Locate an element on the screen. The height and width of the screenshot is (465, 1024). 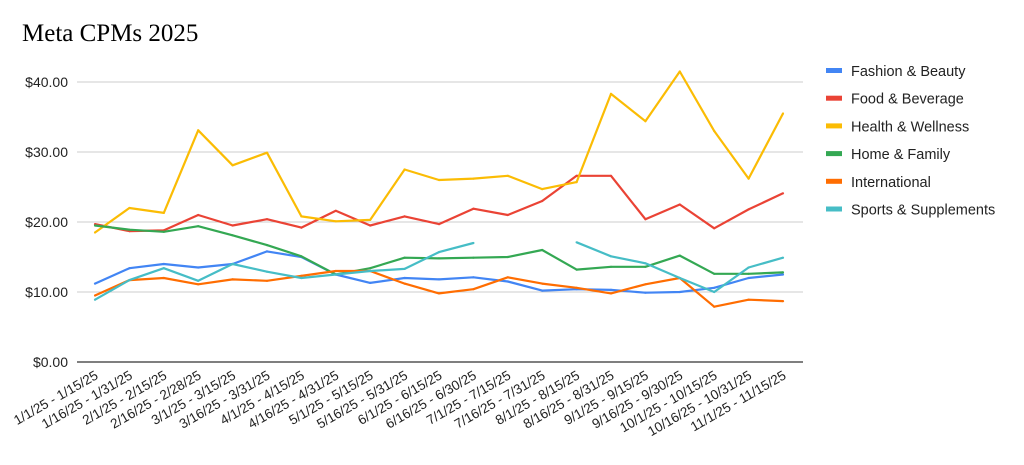
y-tick-label: $30.00 is located at coordinates (46, 152).